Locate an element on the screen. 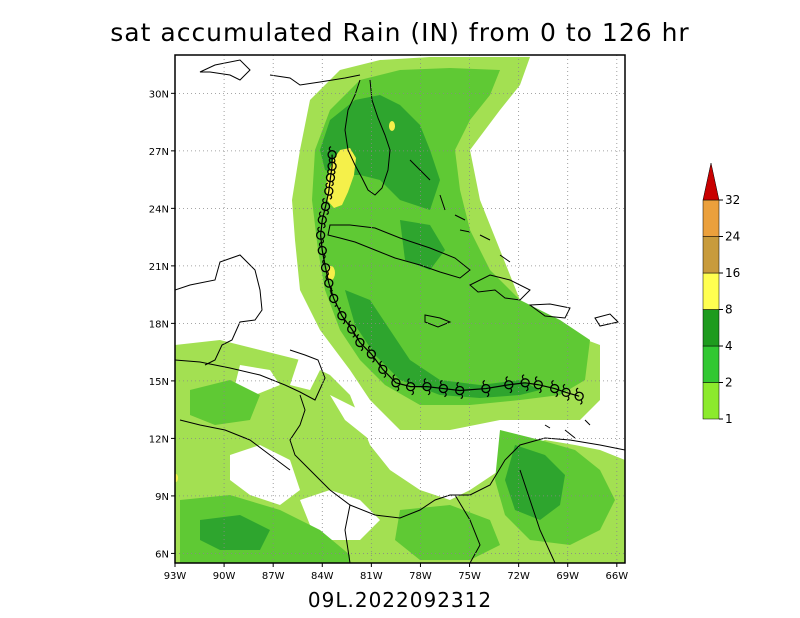 The height and width of the screenshot is (618, 800). colorbar-cap is located at coordinates (711, 181).